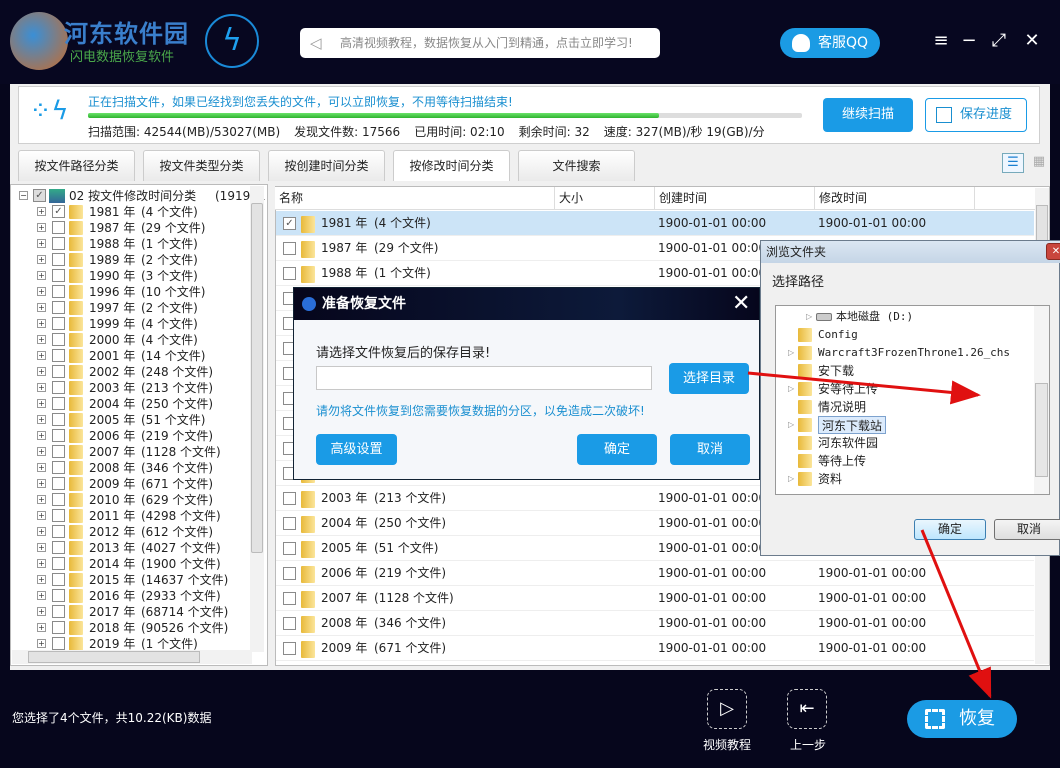 The image size is (1060, 768). What do you see at coordinates (969, 40) in the screenshot?
I see `minimize-icon: −` at bounding box center [969, 40].